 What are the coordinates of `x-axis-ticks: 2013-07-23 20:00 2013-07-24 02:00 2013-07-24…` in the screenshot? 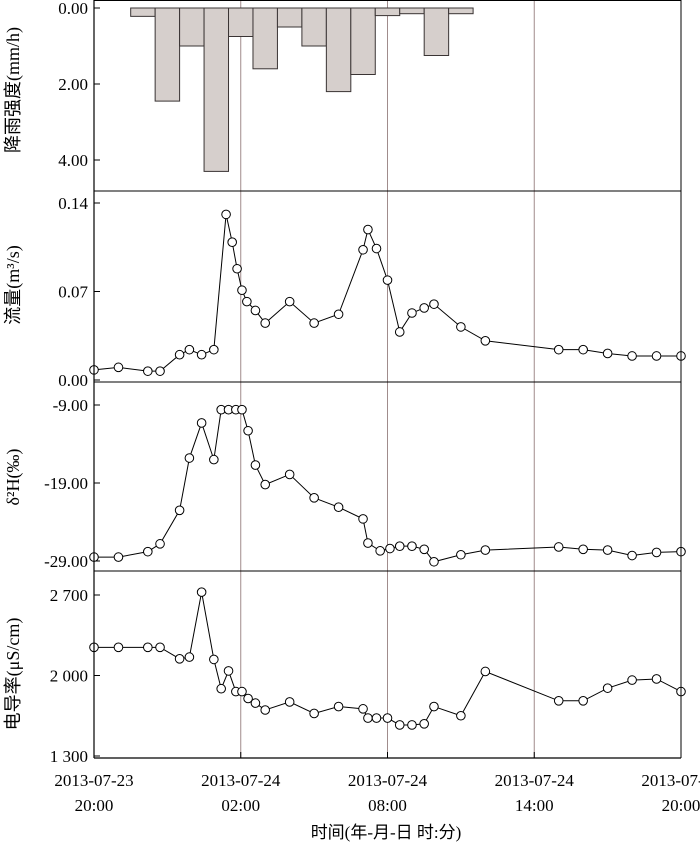 It's located at (377, 783).